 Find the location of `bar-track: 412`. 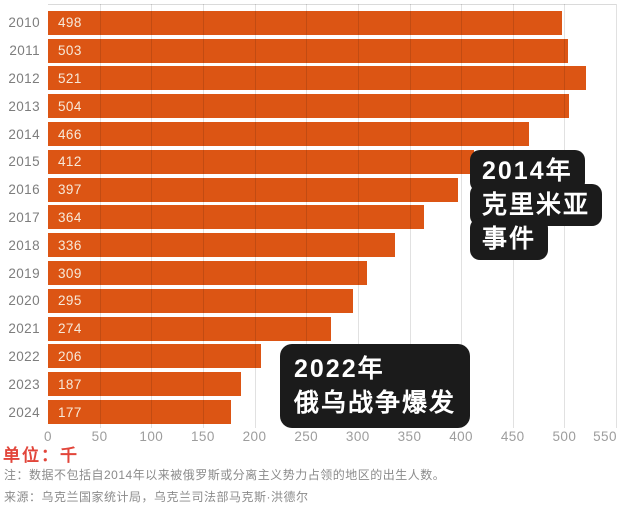

bar-track: 412 is located at coordinates (332, 161).